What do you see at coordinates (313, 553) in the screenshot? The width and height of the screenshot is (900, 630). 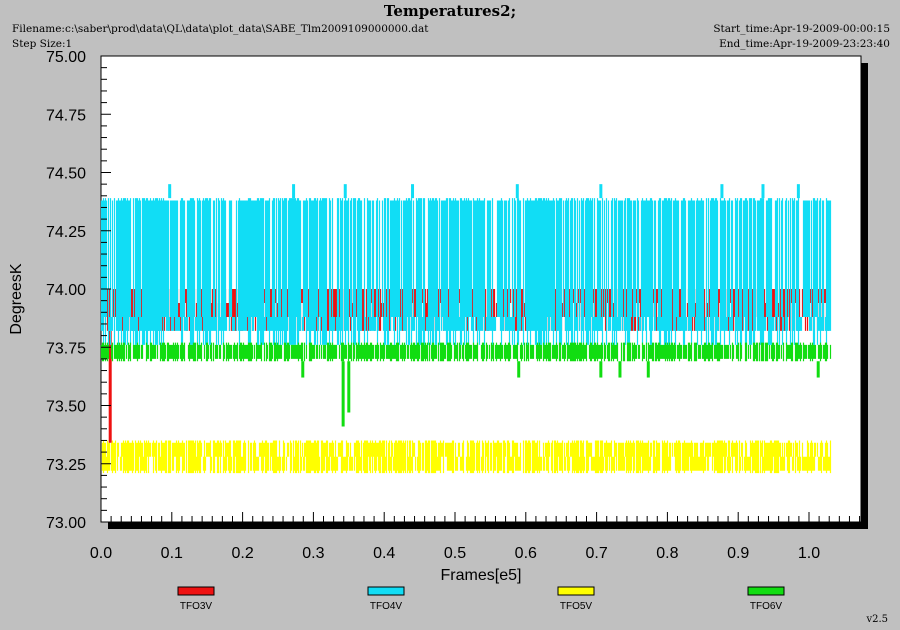 I see `x-tick-label: 0.3` at bounding box center [313, 553].